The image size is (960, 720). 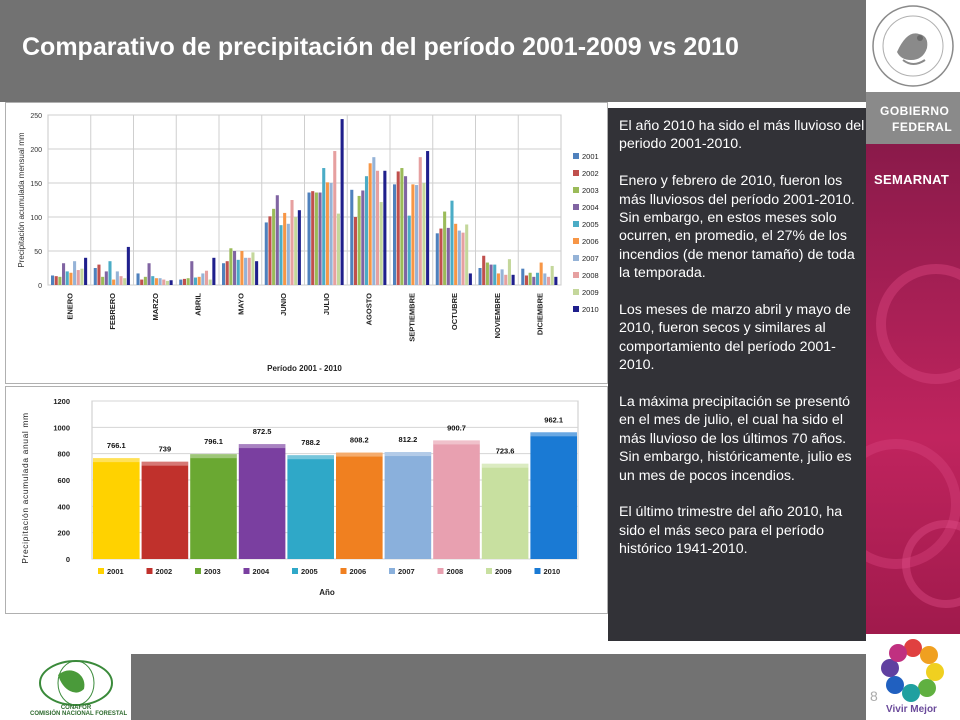 I want to click on data-label-2001: 766.1, so click(x=116, y=445).